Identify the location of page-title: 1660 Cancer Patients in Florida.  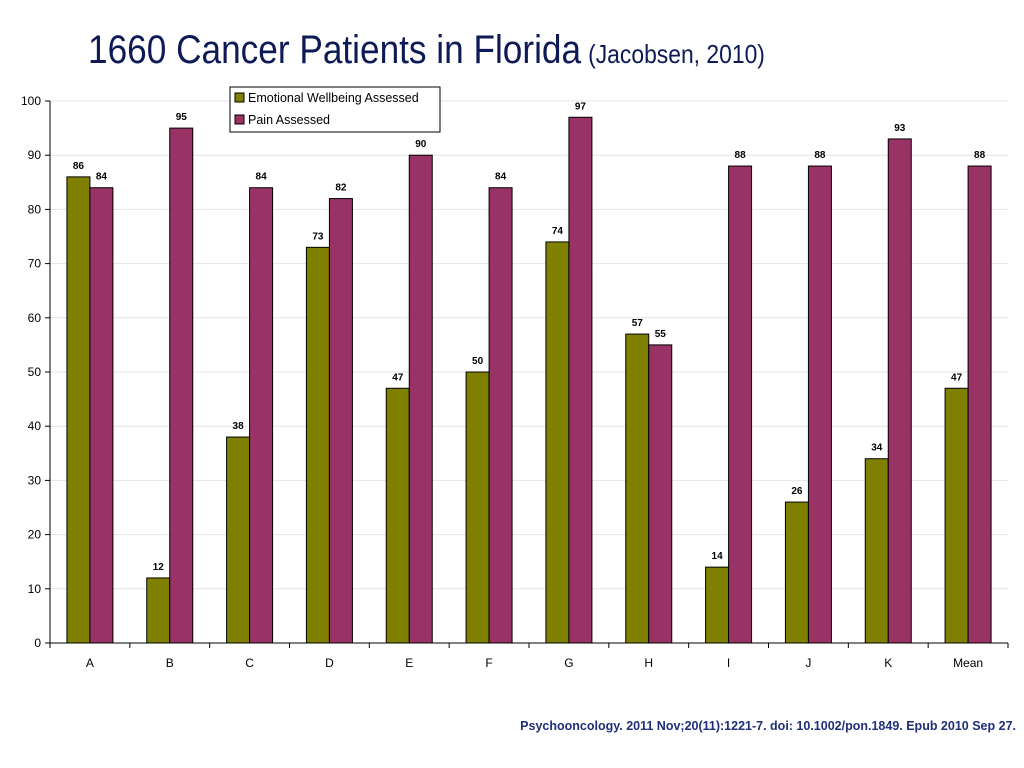
(335, 50).